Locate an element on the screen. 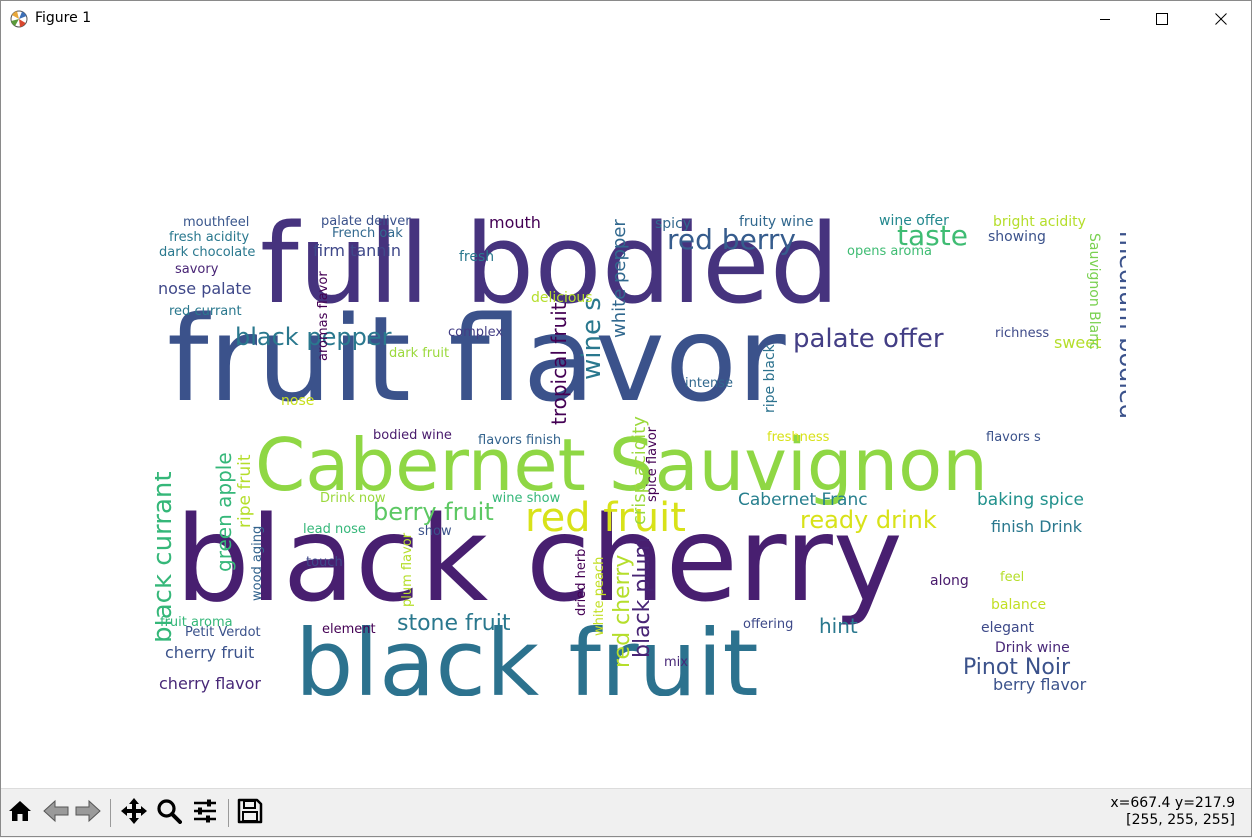  close-icon is located at coordinates (1221, 19).